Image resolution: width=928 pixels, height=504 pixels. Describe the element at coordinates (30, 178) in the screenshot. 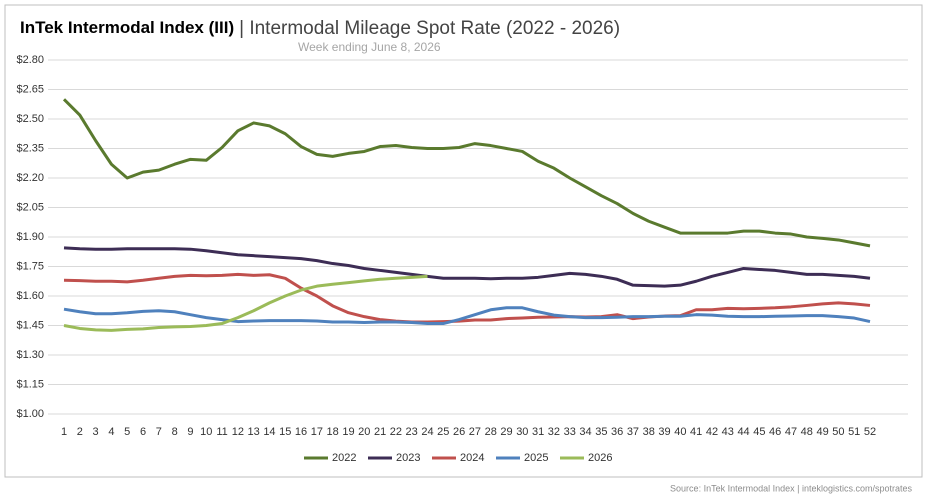

I see `y-tick-label: $2.20` at that location.